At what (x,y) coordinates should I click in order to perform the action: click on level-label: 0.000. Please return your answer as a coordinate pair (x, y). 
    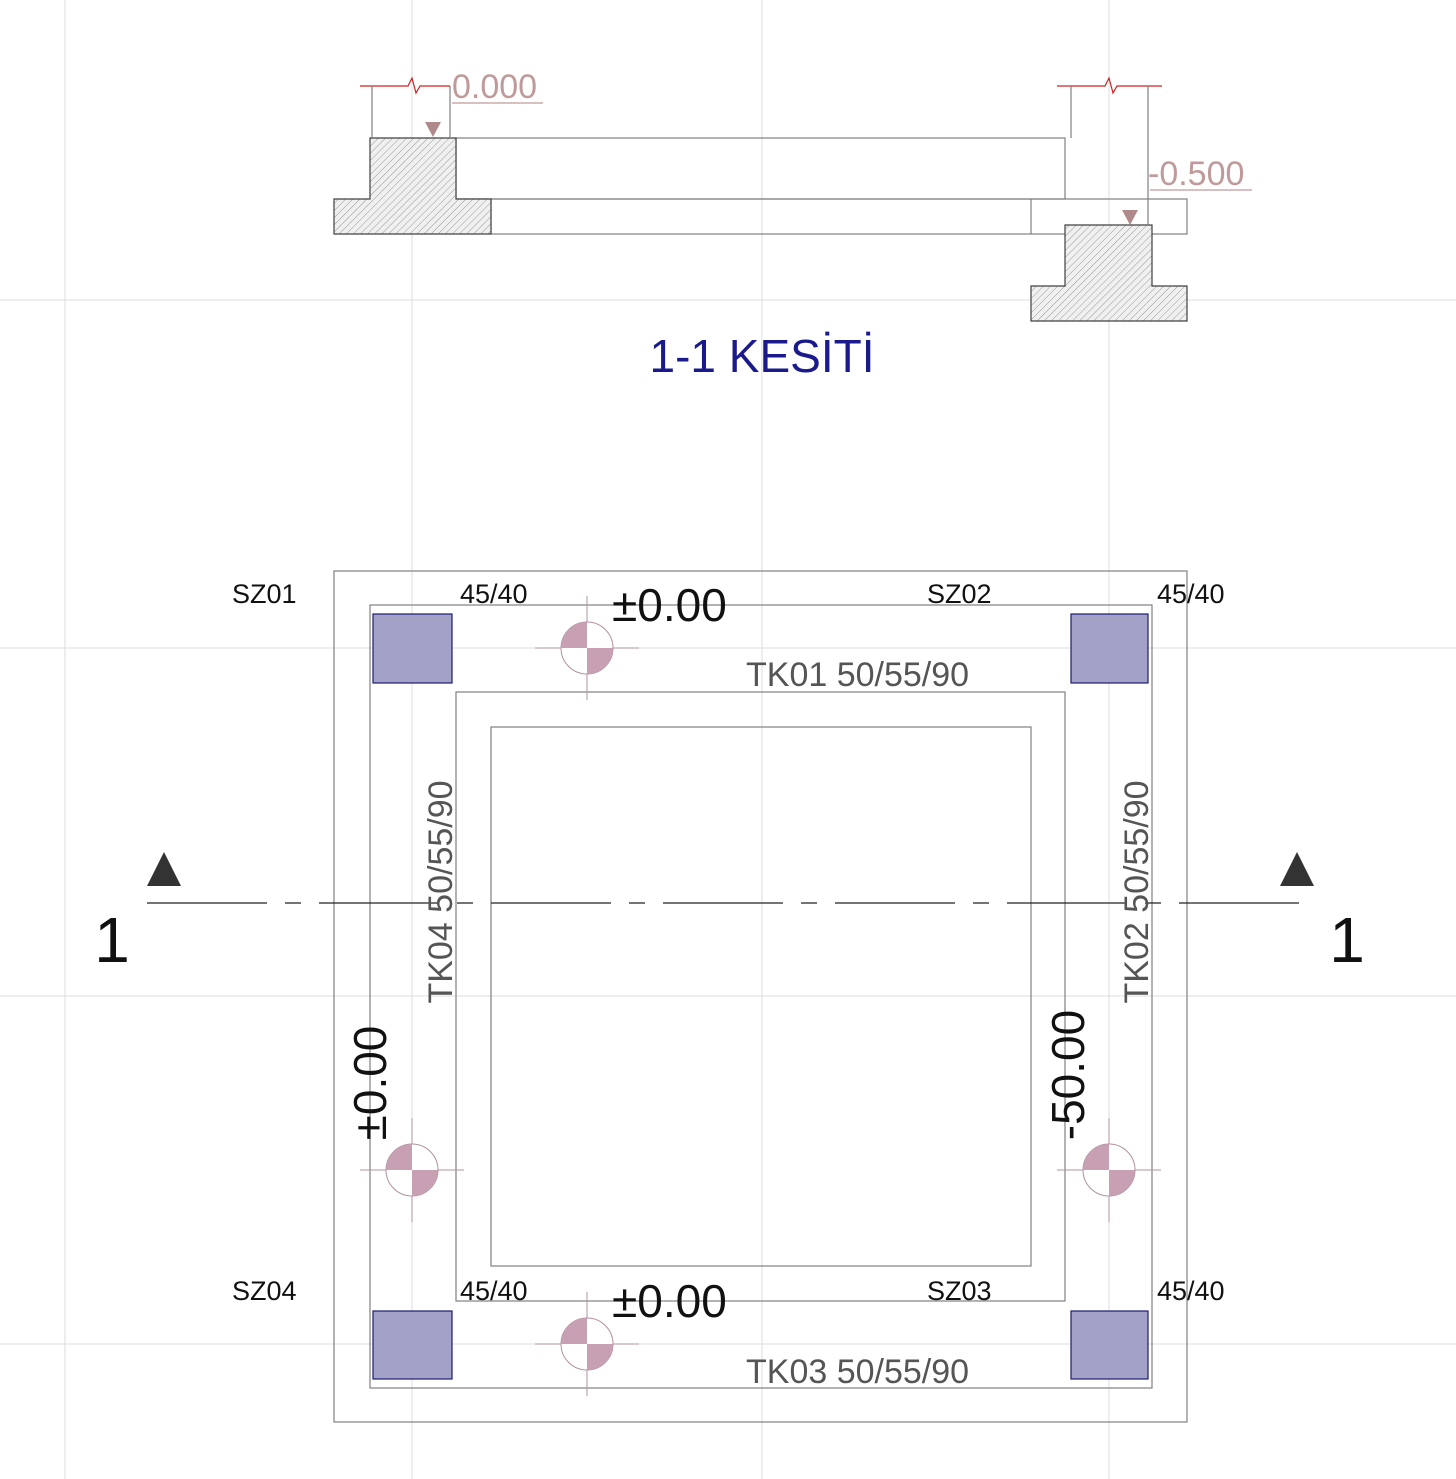
    Looking at the image, I should click on (494, 87).